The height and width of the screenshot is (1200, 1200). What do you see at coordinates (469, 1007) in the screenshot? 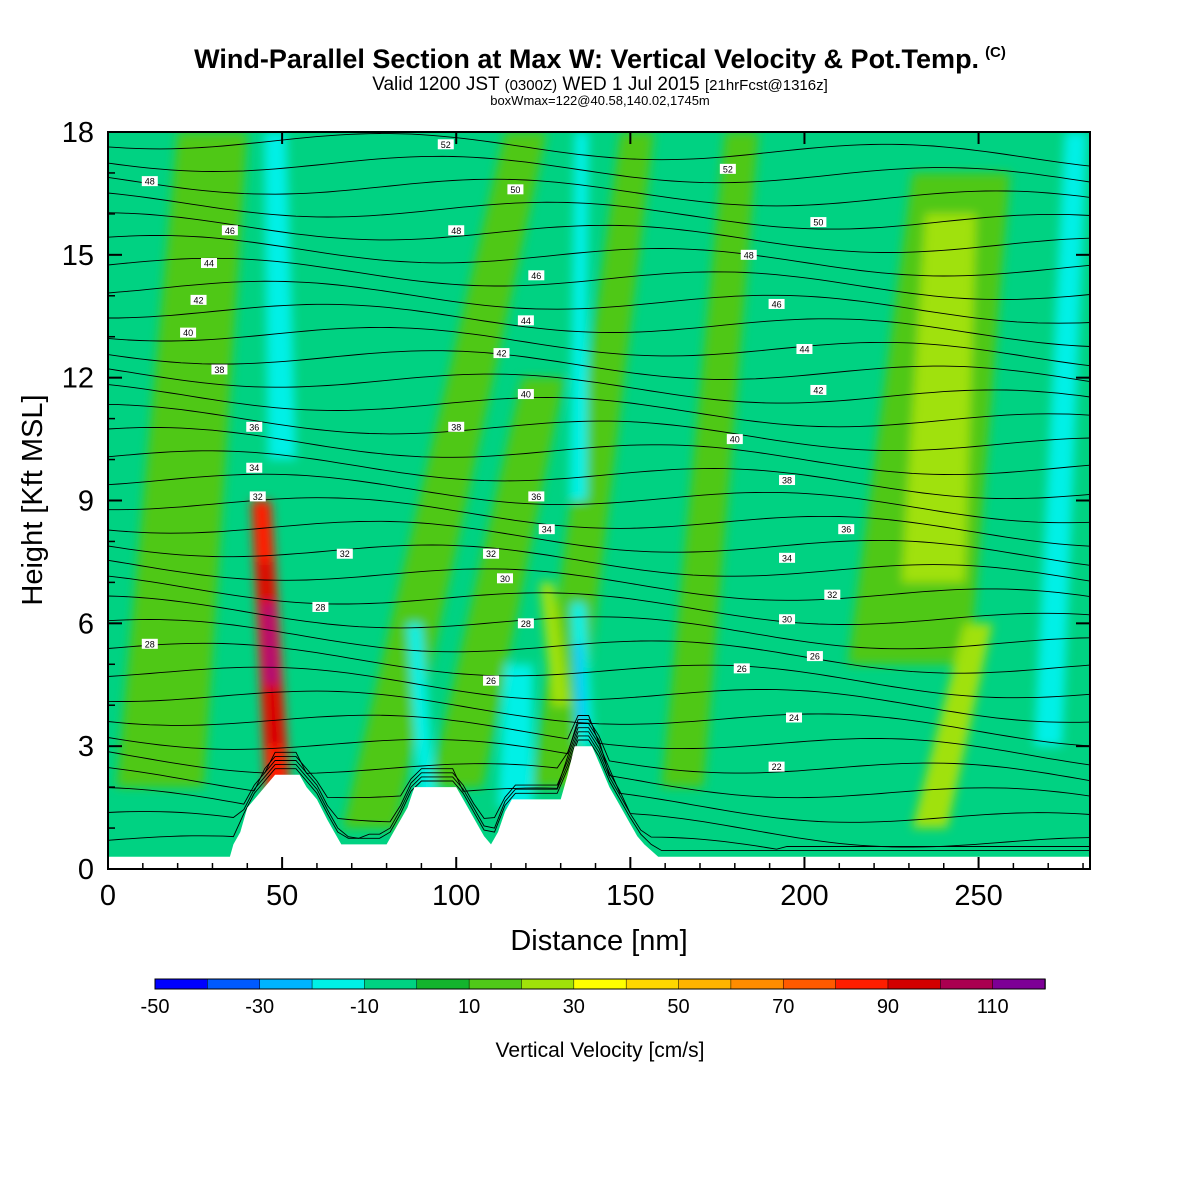
I see `colorbar-tick-label: 10` at bounding box center [469, 1007].